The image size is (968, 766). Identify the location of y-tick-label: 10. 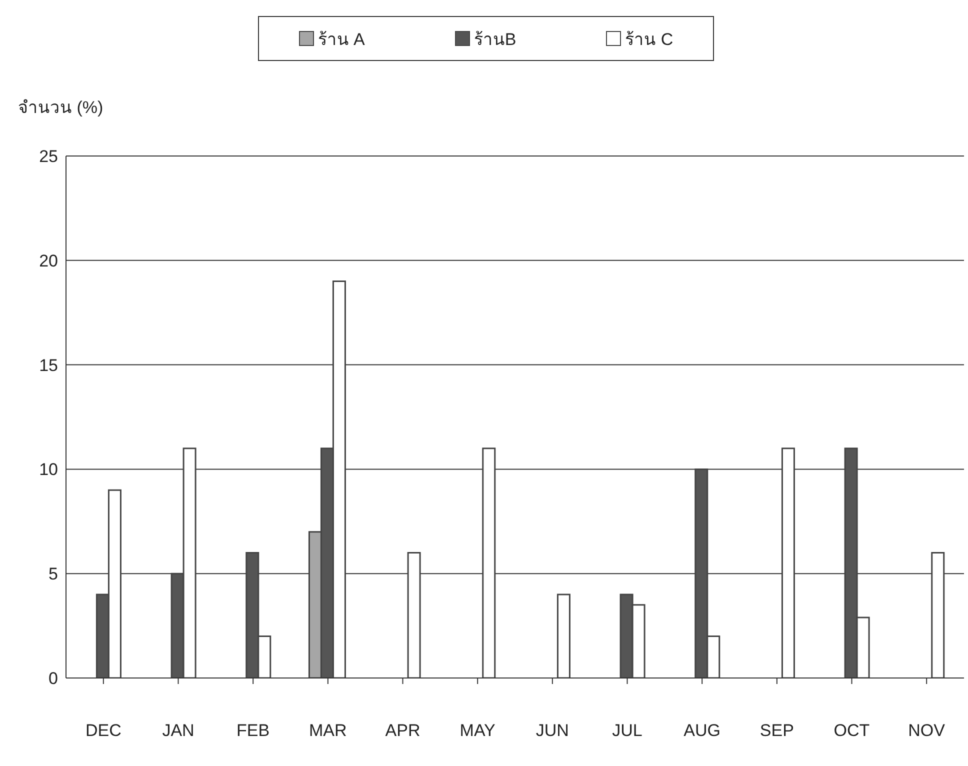
(48, 470).